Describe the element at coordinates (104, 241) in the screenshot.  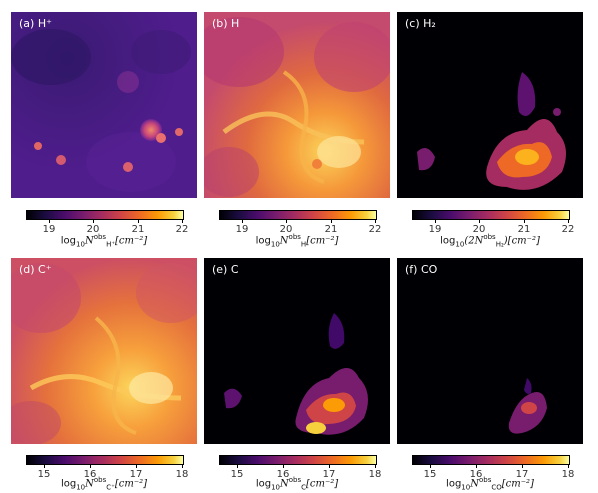
I see `colorbar-a-label: log10NobsH⁺[cm⁻²]` at that location.